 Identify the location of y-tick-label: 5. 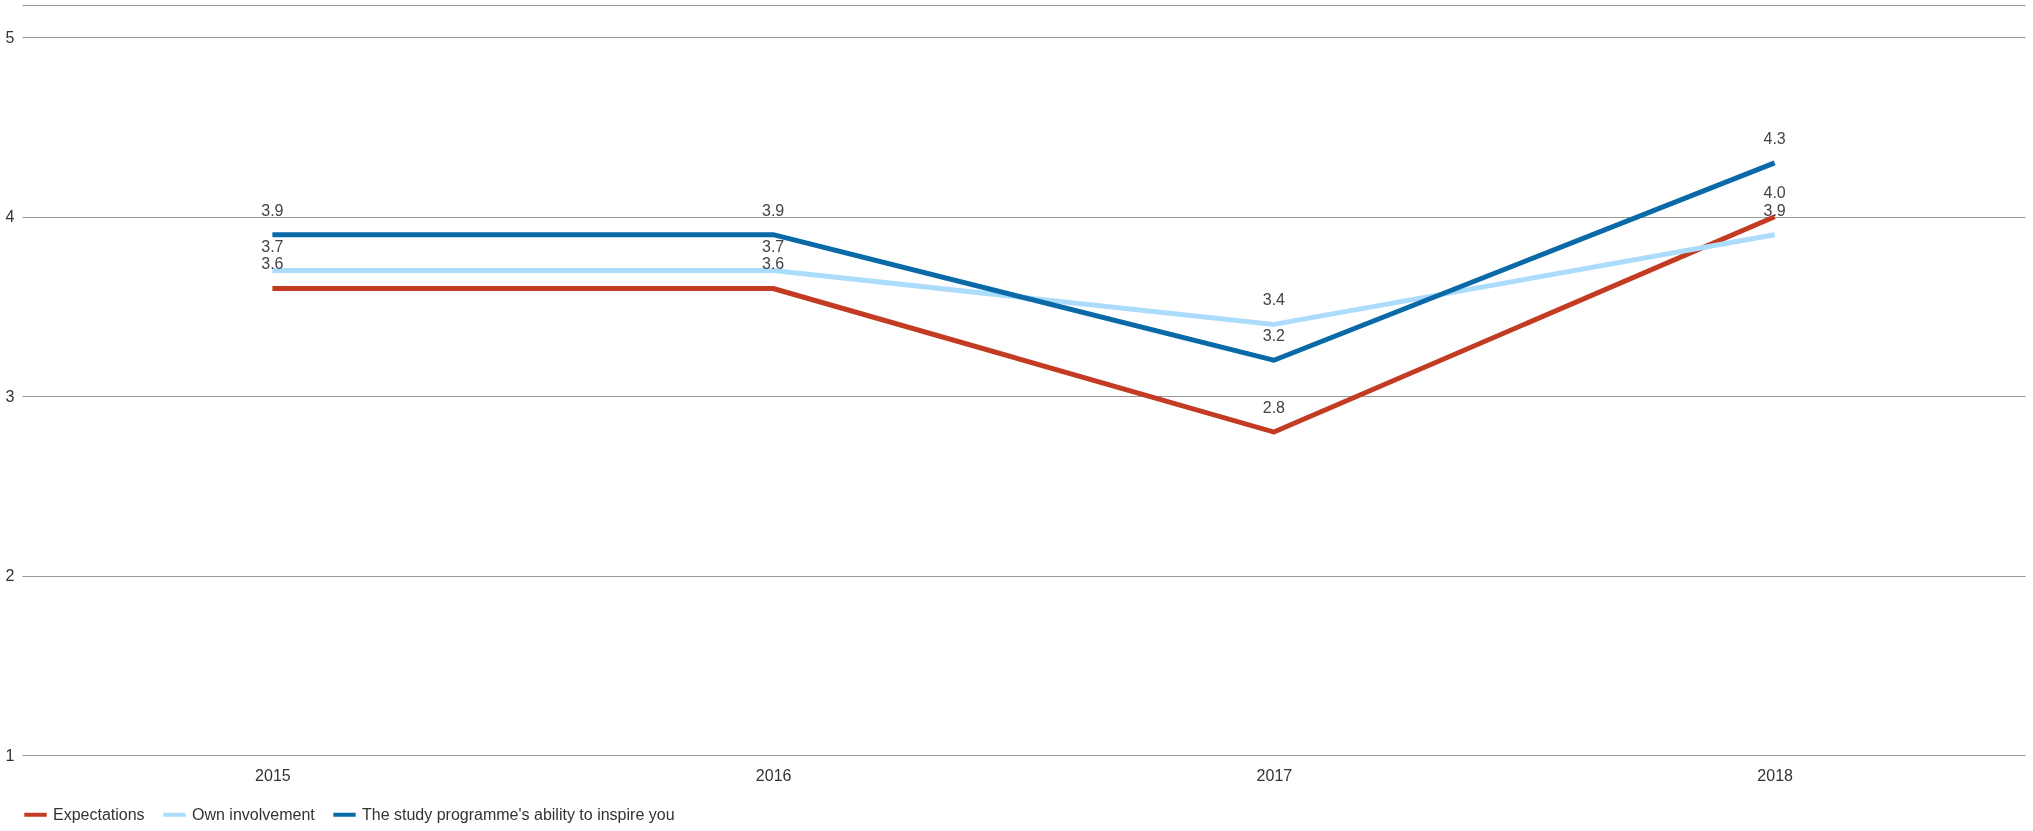
(10, 37).